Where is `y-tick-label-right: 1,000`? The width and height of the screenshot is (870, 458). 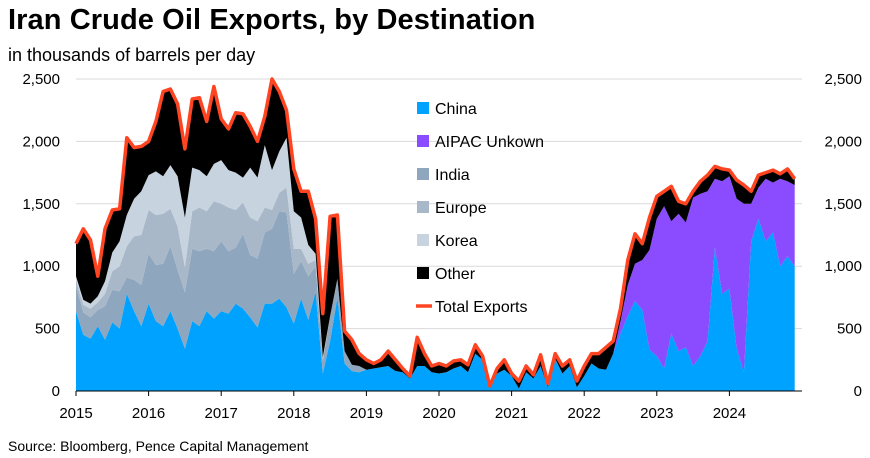
y-tick-label-right: 1,000 is located at coordinates (843, 266).